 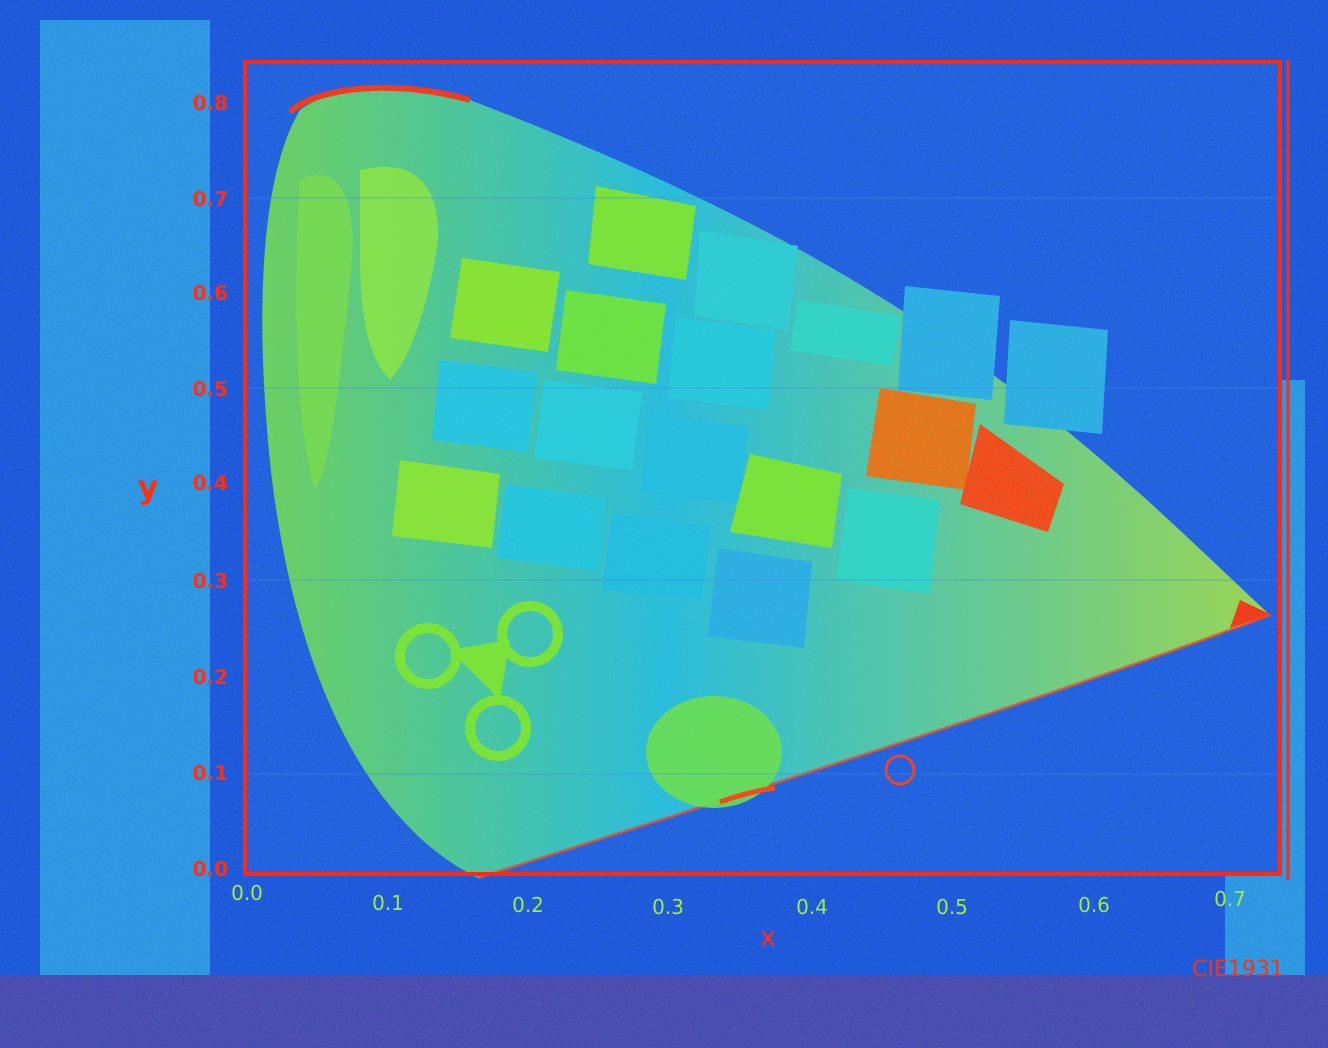 I want to click on x-tick-label: 0.0, so click(x=247, y=893).